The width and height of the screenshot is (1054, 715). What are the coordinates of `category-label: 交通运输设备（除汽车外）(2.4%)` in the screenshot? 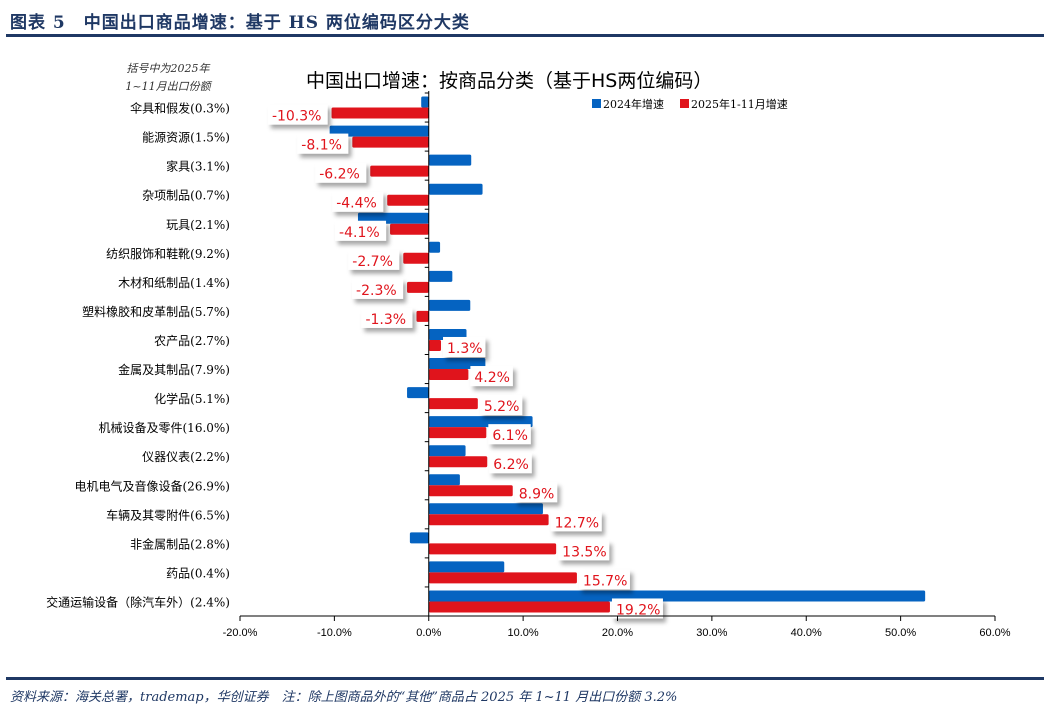 It's located at (138, 601).